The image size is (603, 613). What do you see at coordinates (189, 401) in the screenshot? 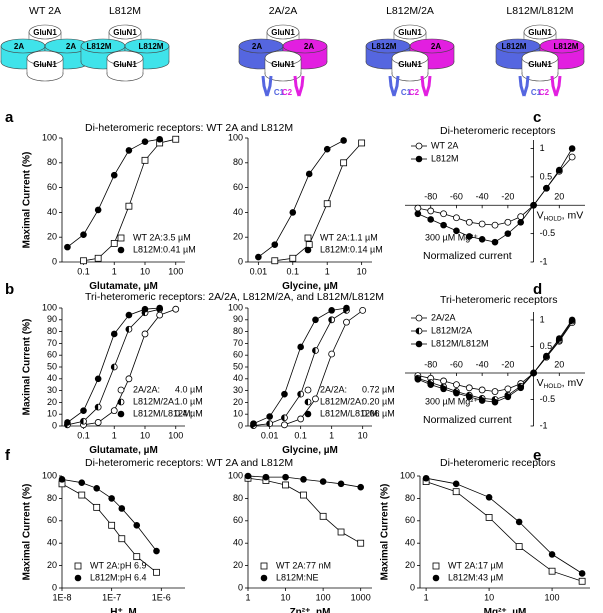
I see `legend-value: 1.0 µM` at bounding box center [189, 401].